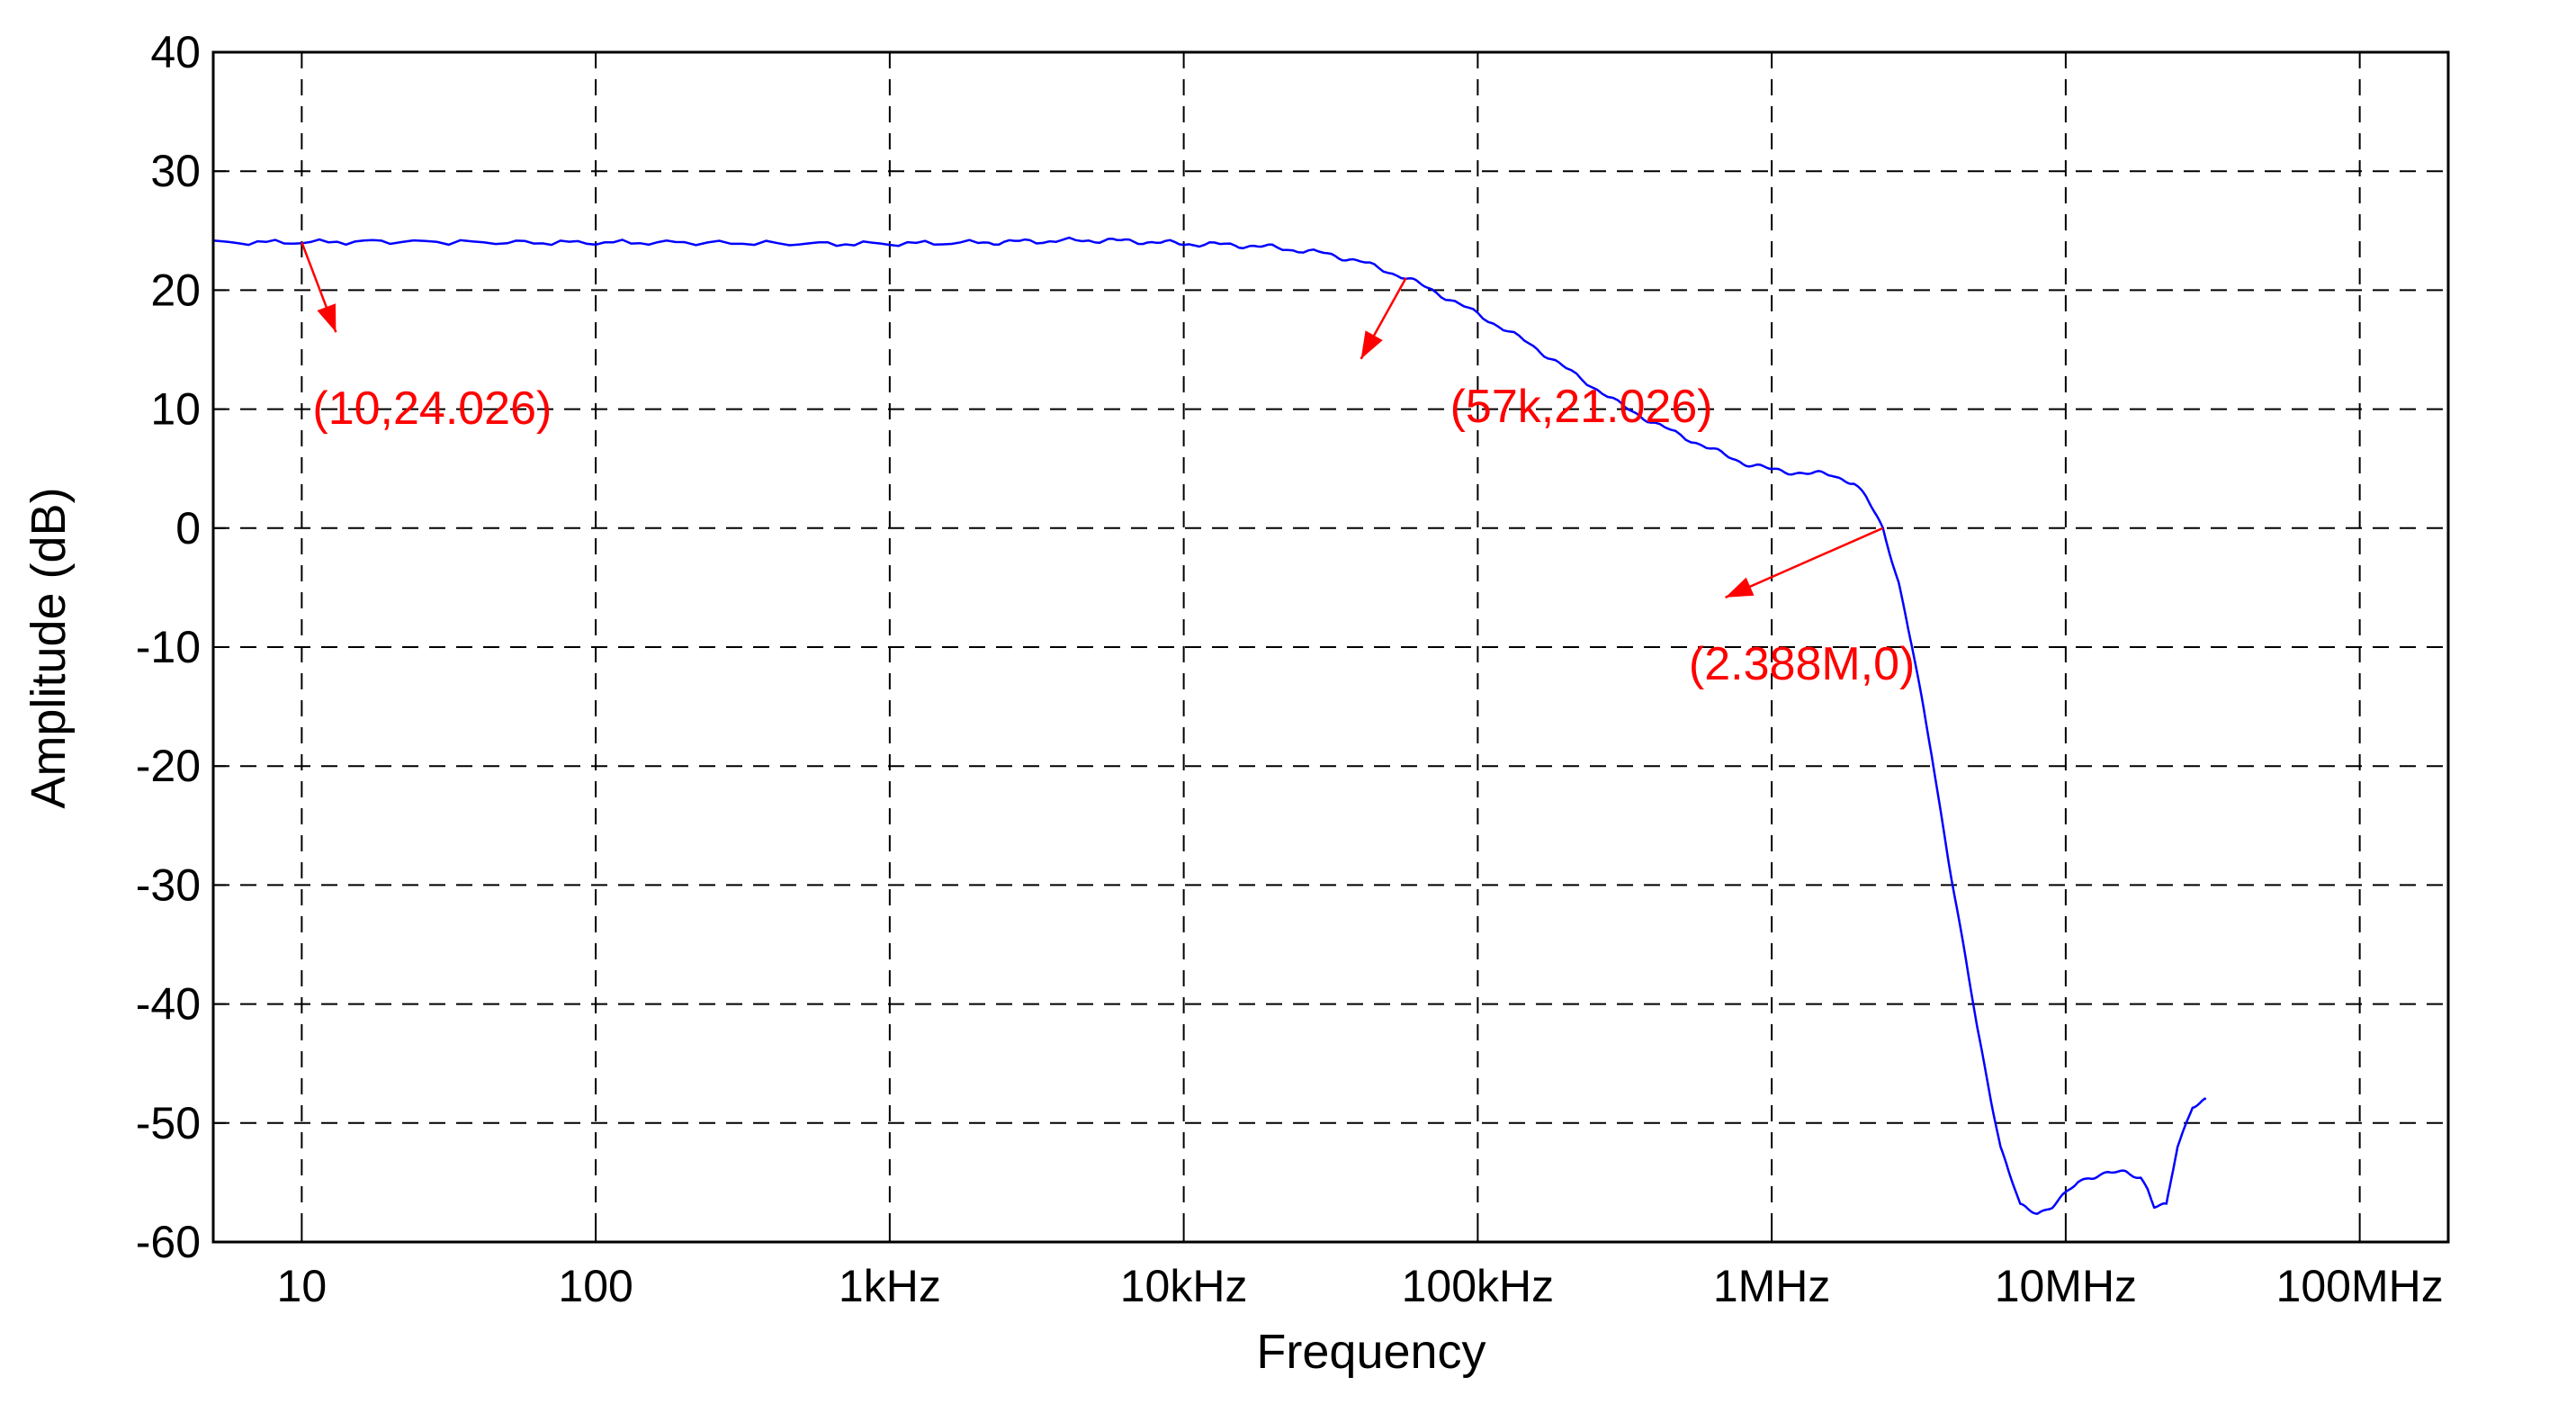 This screenshot has height=1413, width=2576. I want to click on y-tick-label: -50, so click(169, 1123).